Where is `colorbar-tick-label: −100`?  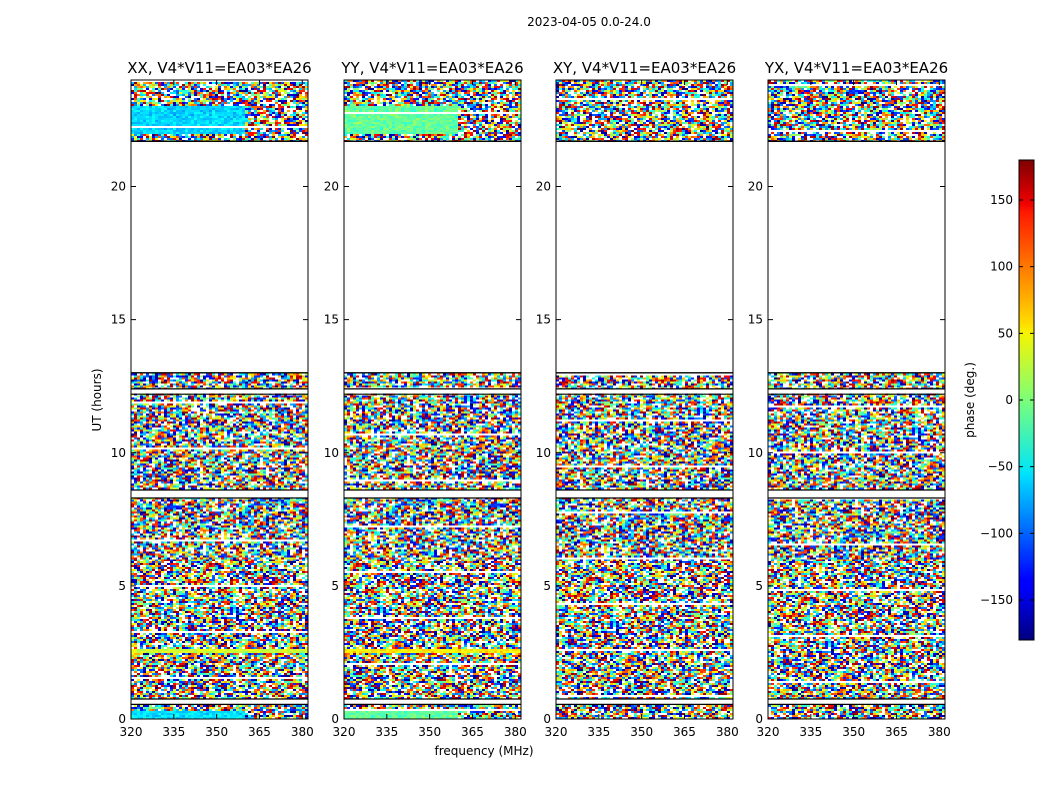 colorbar-tick-label: −100 is located at coordinates (996, 533).